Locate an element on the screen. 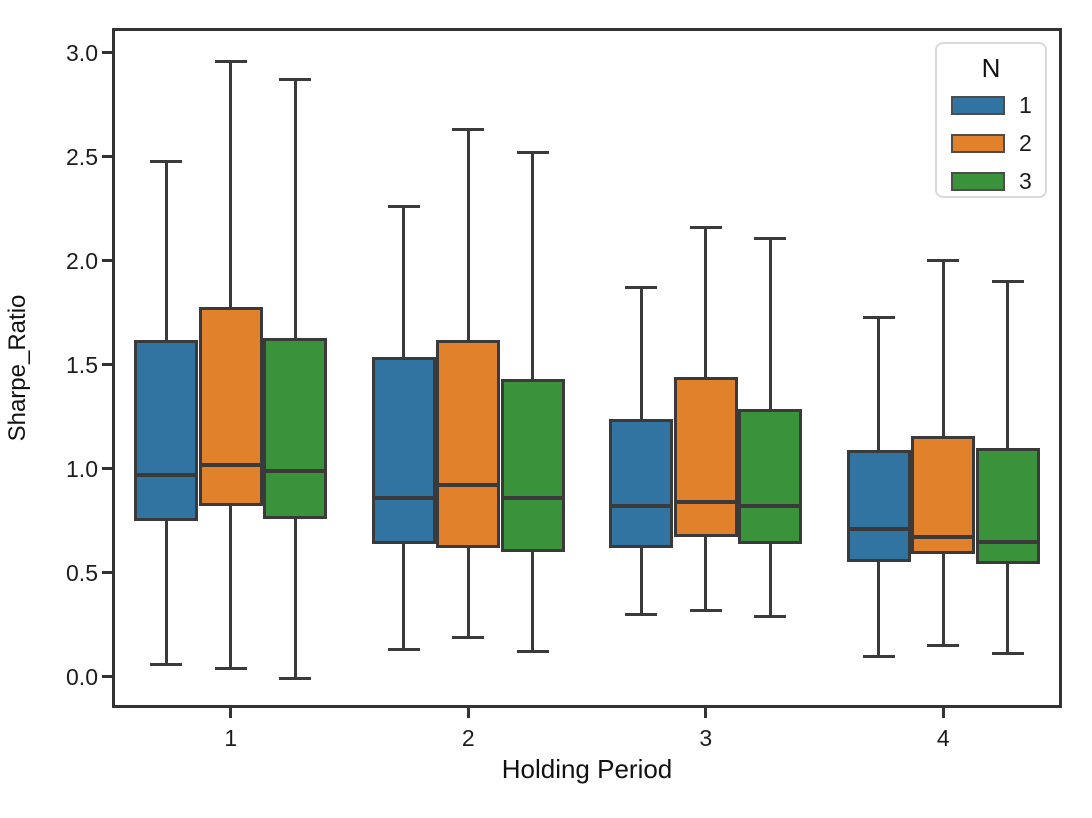 The width and height of the screenshot is (1092, 818). legend-item-n2: 2 is located at coordinates (991, 143).